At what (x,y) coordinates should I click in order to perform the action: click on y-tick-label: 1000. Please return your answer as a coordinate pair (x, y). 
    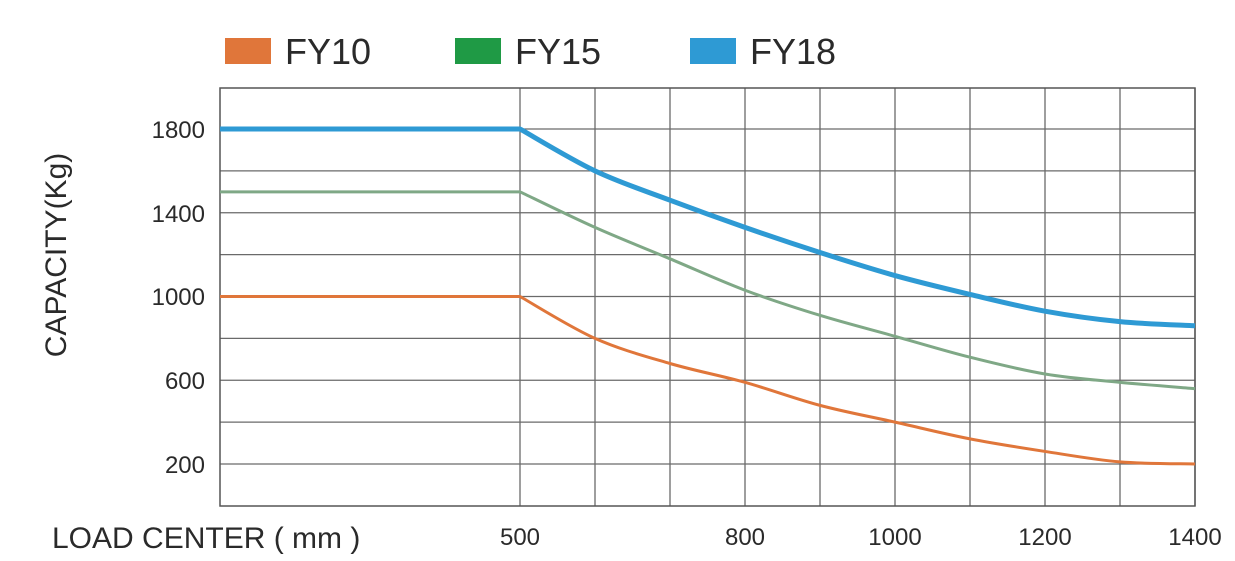
    Looking at the image, I should click on (178, 297).